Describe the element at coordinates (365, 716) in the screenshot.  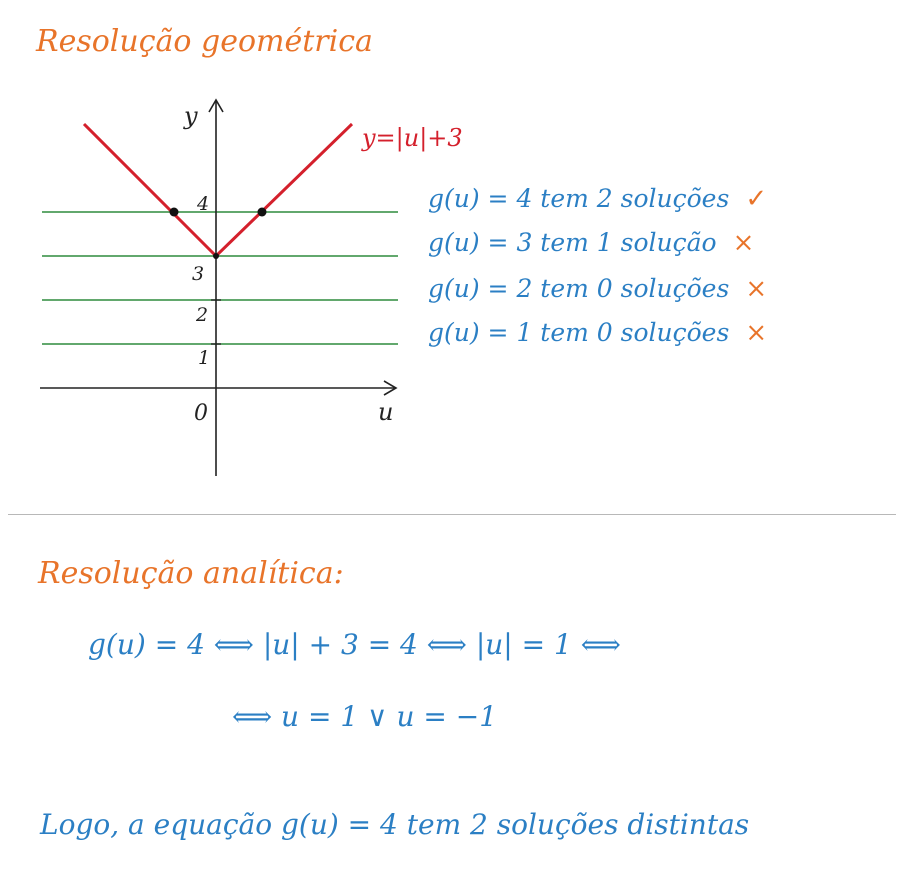
I see `equation-line-2: ⟺ u = 1 ∨ u = −1` at that location.